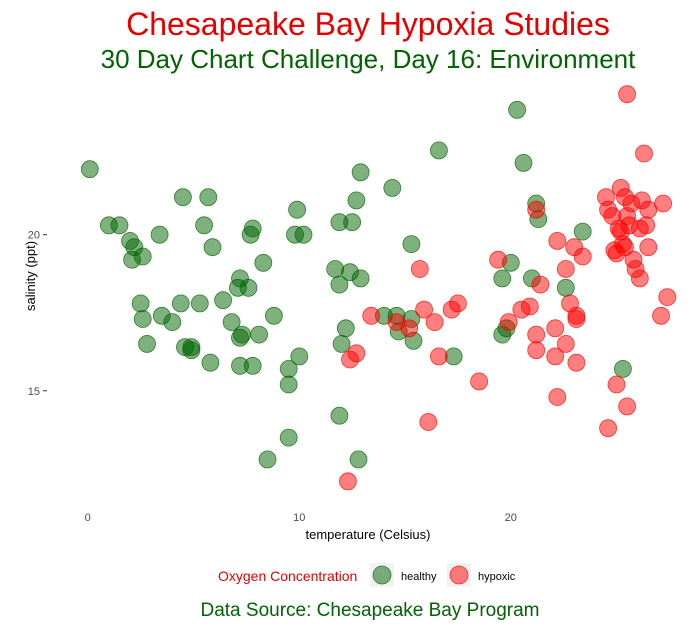 The height and width of the screenshot is (628, 700). I want to click on x-tick-label: 10, so click(299, 518).